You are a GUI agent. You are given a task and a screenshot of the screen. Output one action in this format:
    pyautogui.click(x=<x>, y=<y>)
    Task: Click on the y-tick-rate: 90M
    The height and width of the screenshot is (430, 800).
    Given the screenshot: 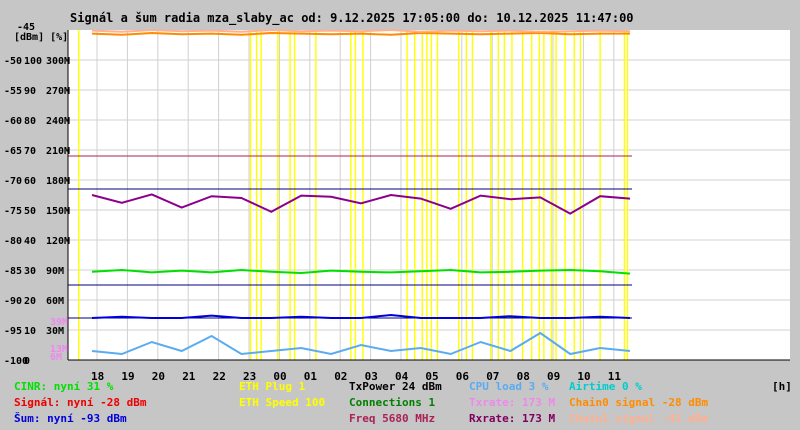 What is the action you would take?
    pyautogui.click(x=55, y=271)
    